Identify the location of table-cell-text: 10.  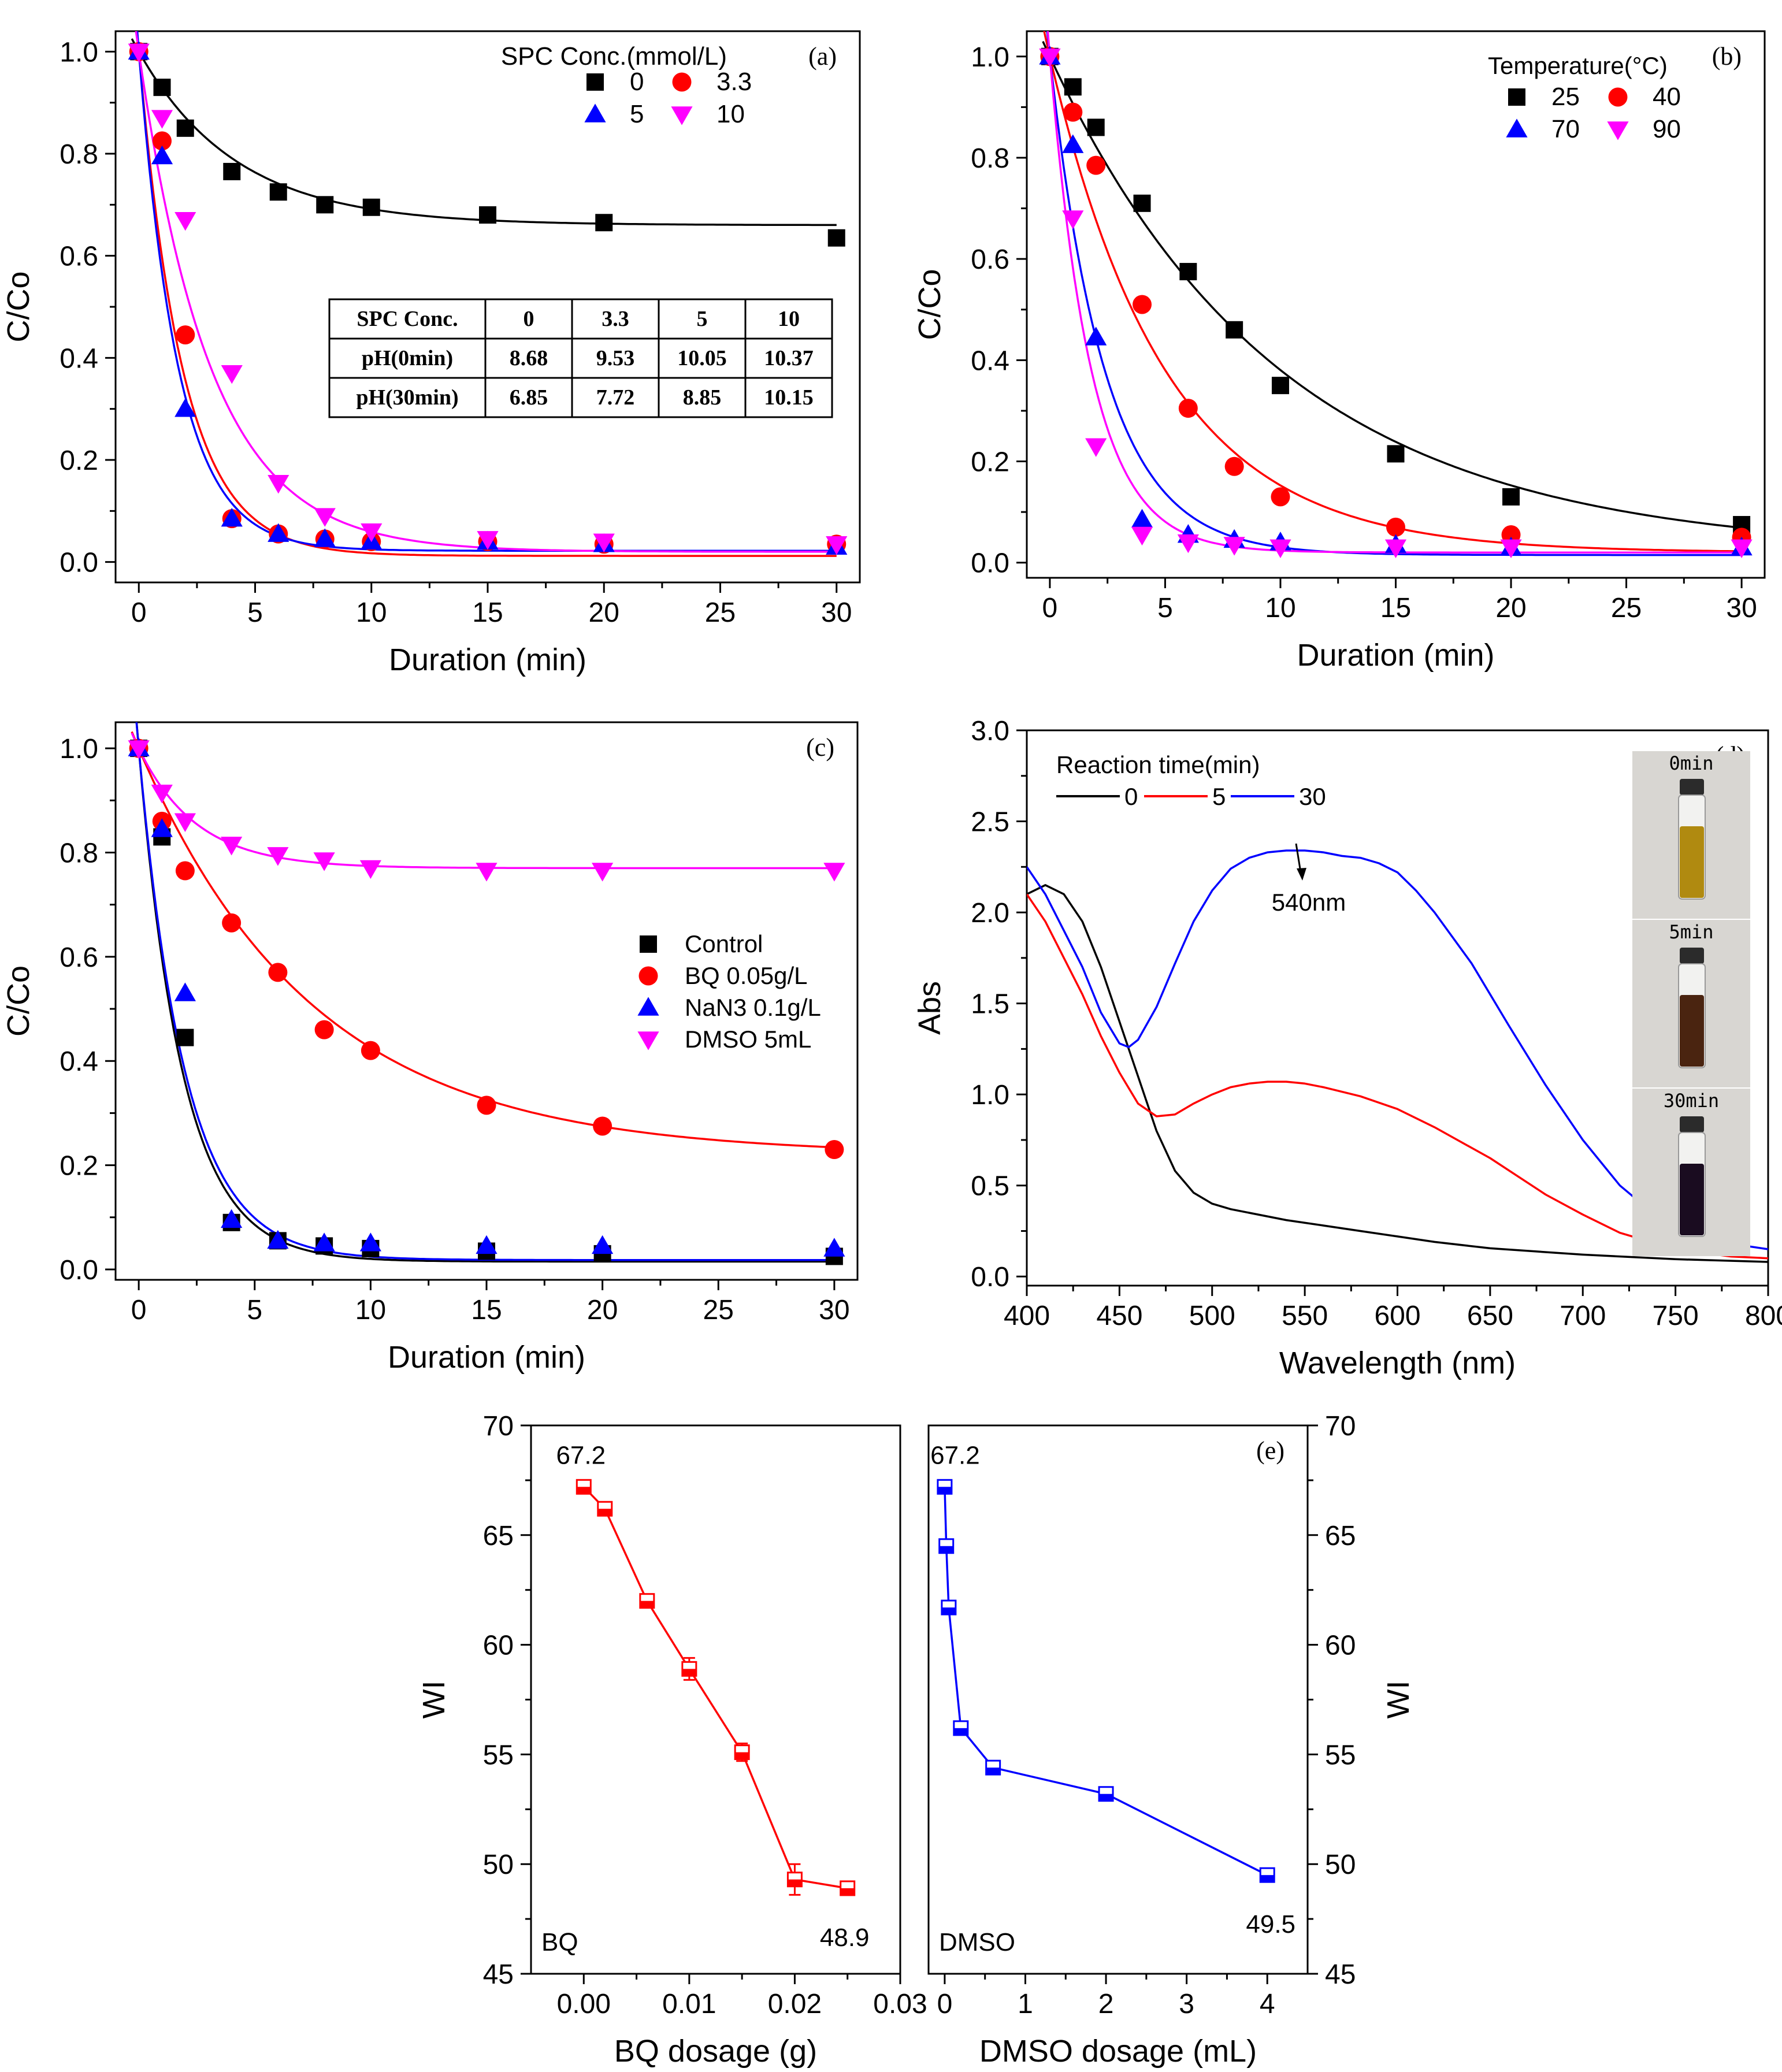
(789, 319).